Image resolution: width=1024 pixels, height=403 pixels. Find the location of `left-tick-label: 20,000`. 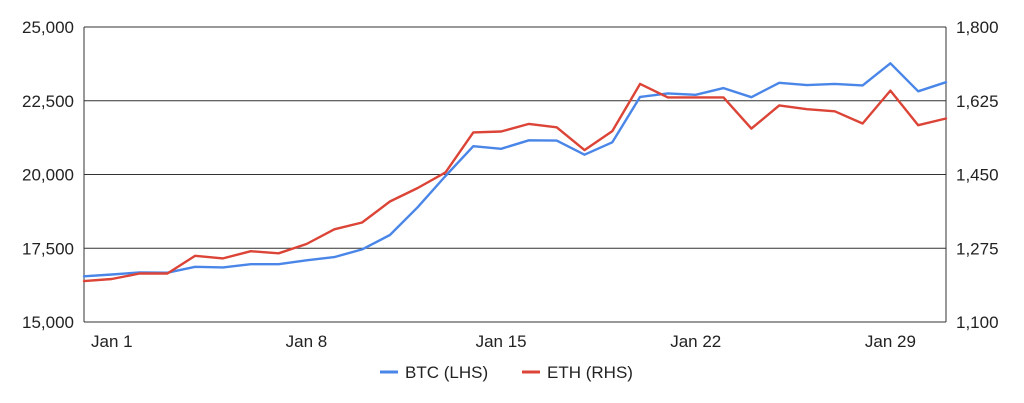

left-tick-label: 20,000 is located at coordinates (48, 175).